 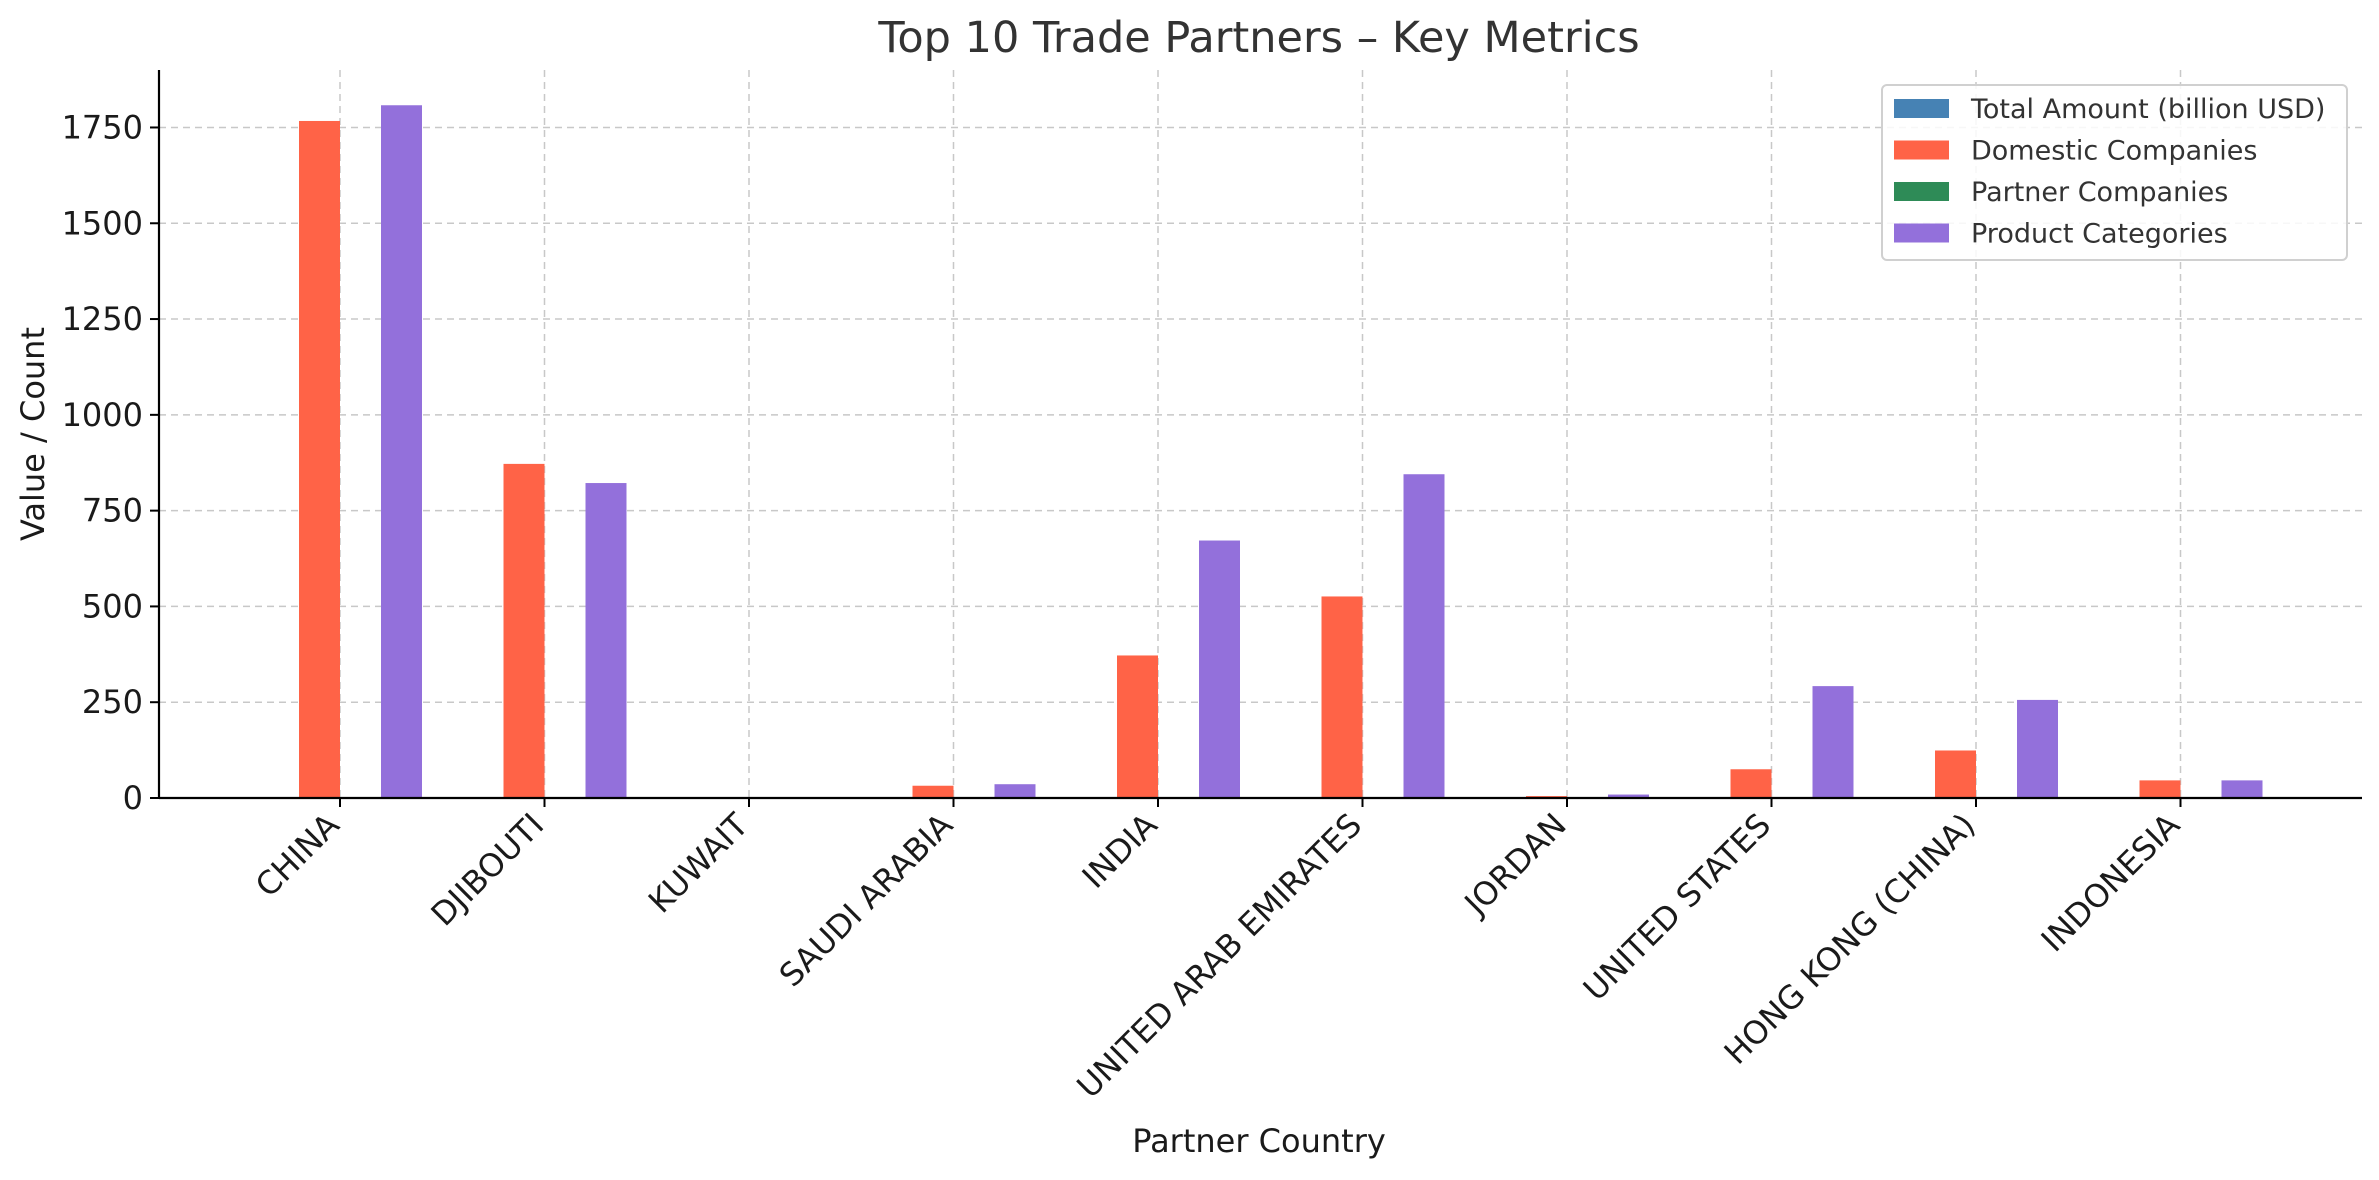 I want to click on bar-domestic-companies-china, so click(x=319, y=459).